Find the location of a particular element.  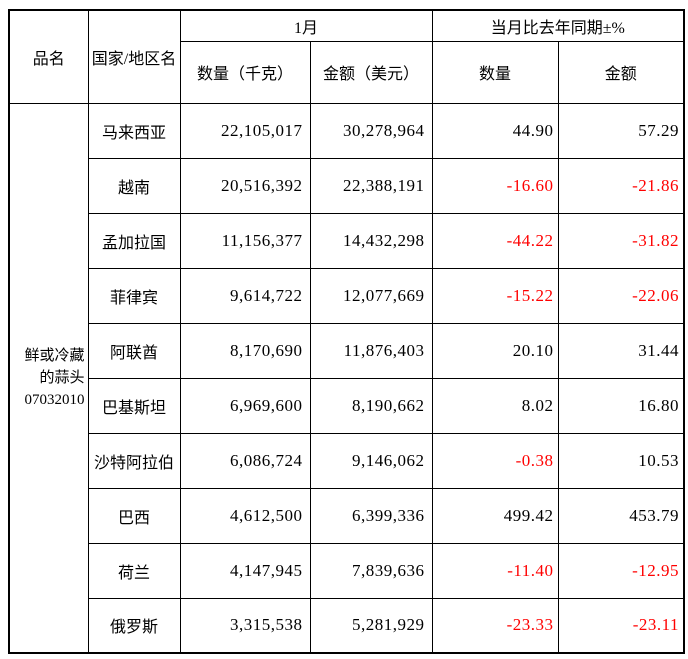

amount-yoy-cell: 16.80 is located at coordinates (621, 405).